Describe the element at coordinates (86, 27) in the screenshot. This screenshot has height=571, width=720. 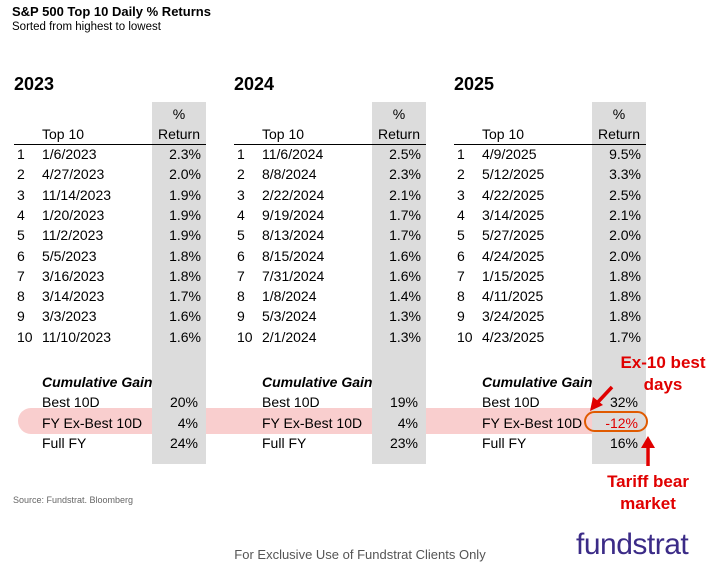
I see `page-subtitle: Sorted from highest to lowest` at that location.